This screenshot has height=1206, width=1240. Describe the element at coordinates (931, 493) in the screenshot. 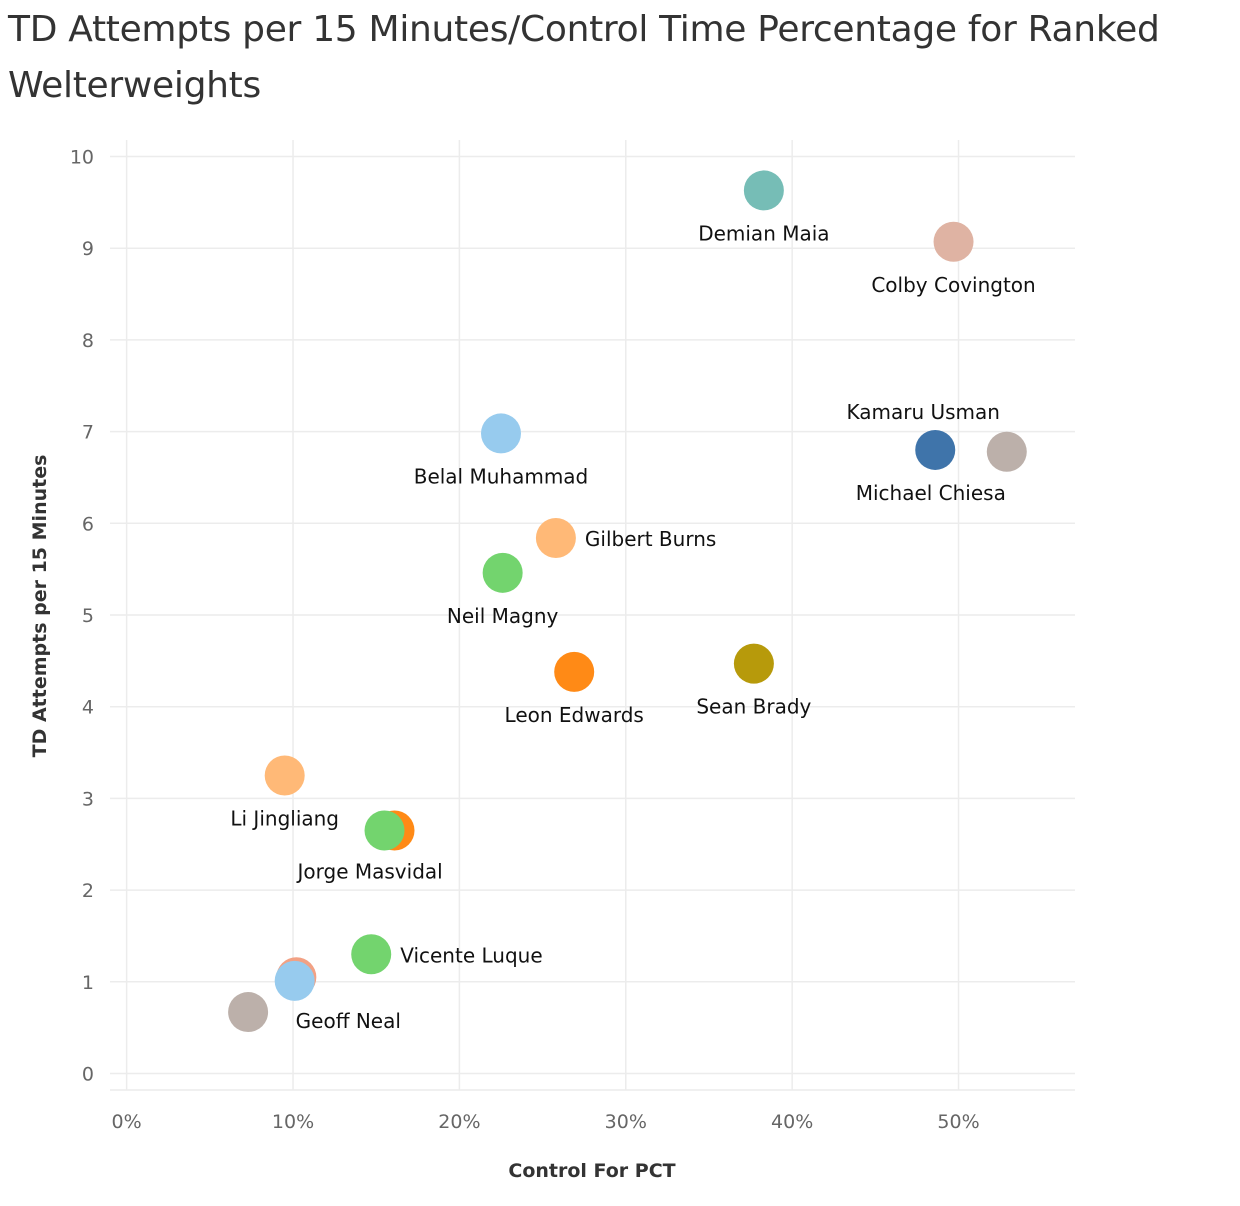

I see `point-label: Michael Chiesa` at that location.